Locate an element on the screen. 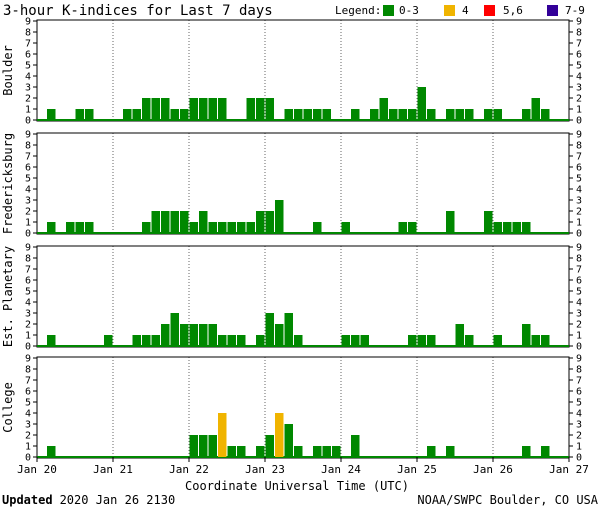 The height and width of the screenshot is (510, 600). footer-updated: Updated 2020 Jan 26 2130 is located at coordinates (88, 500).